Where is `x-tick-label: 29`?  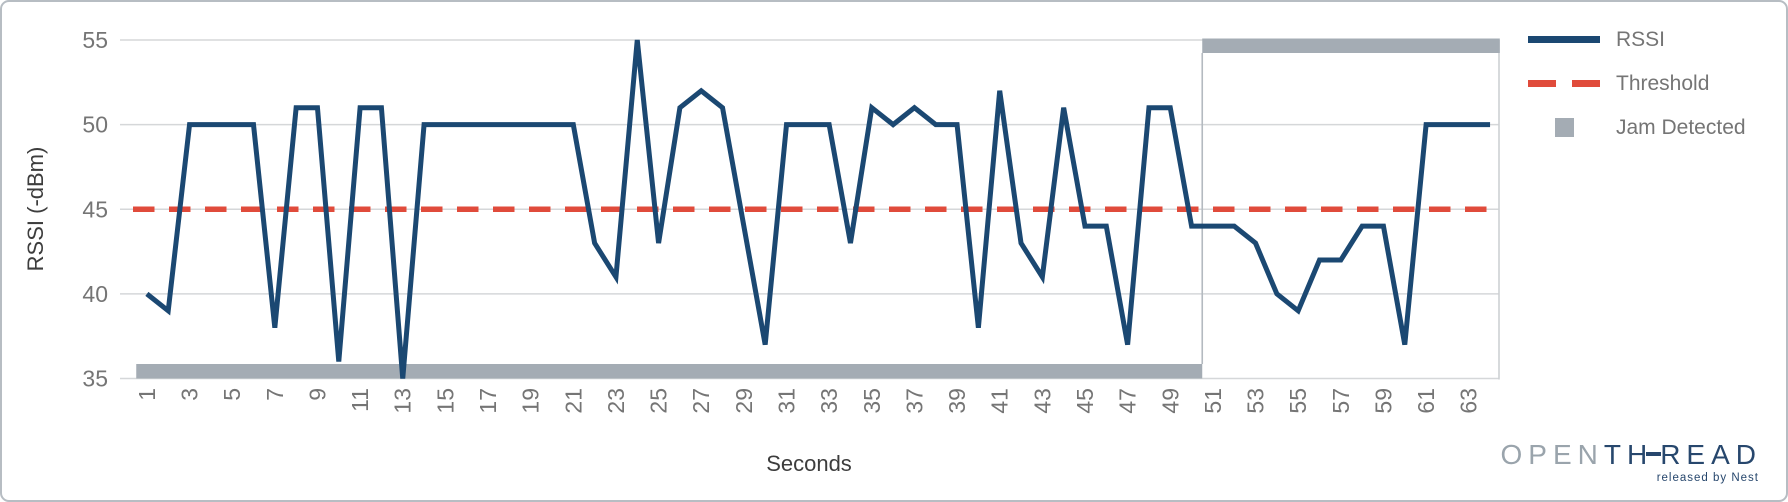
x-tick-label: 29 is located at coordinates (744, 401).